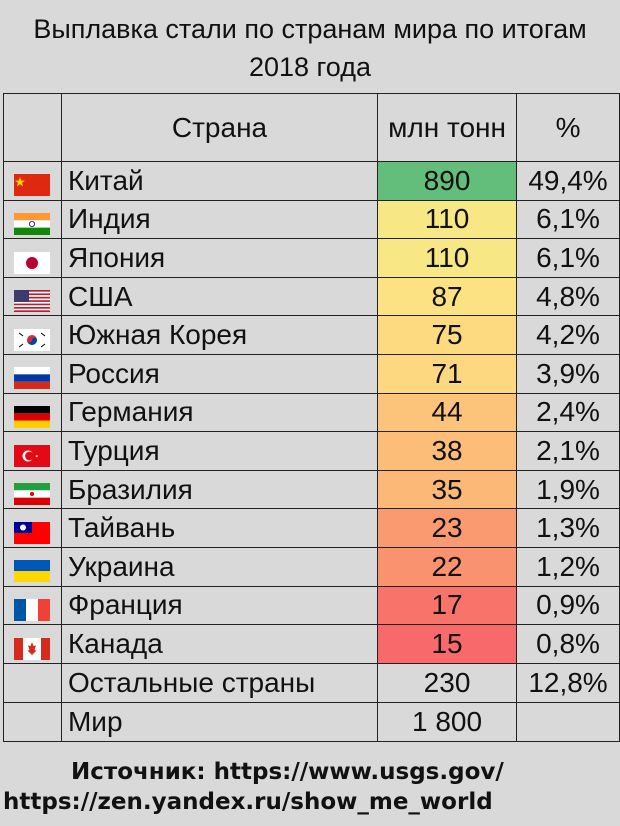 The width and height of the screenshot is (620, 826). I want to click on japan-flag-icon, so click(32, 261).